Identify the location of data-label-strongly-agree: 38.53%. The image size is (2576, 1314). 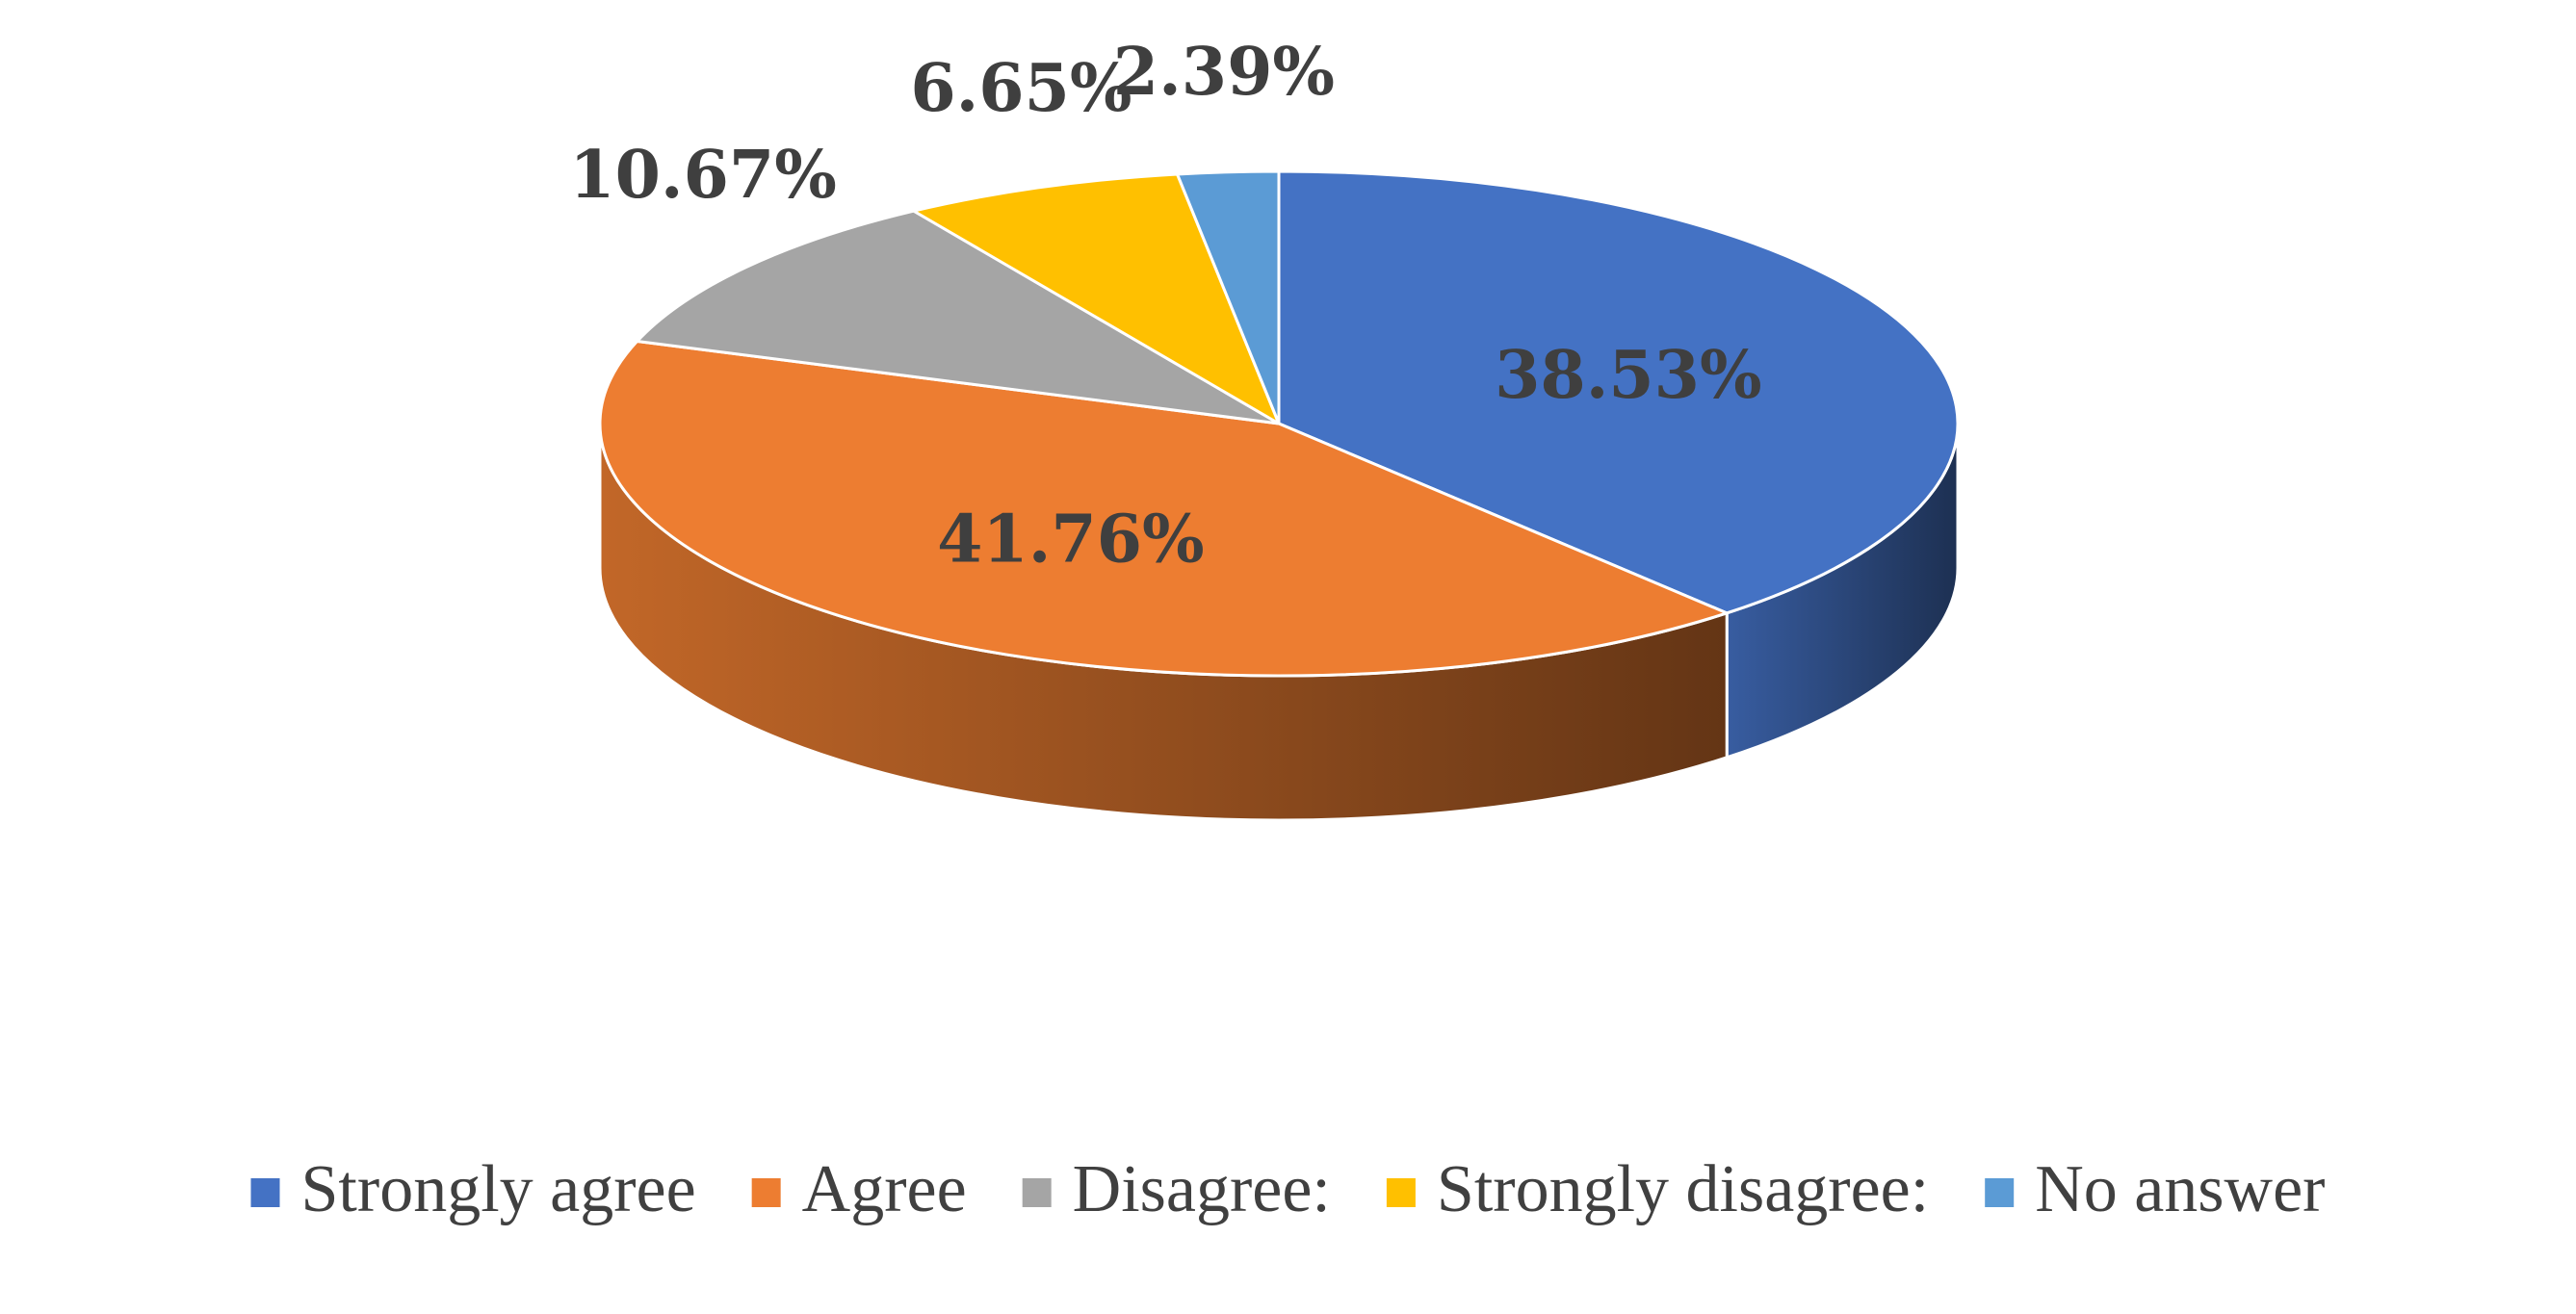
(1628, 376).